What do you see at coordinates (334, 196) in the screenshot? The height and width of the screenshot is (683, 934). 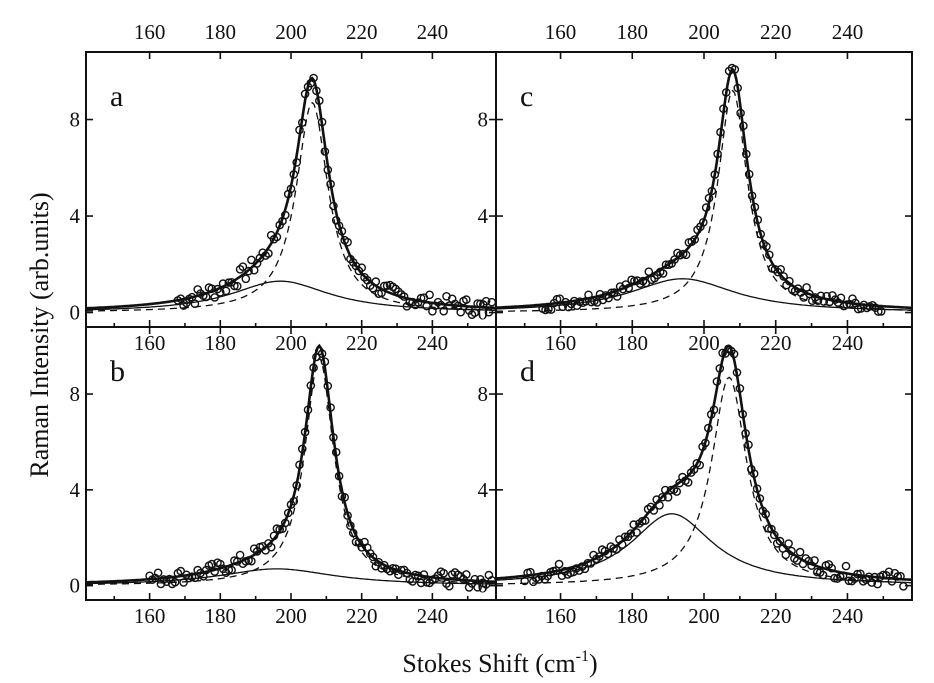 I see `panel-a-points` at bounding box center [334, 196].